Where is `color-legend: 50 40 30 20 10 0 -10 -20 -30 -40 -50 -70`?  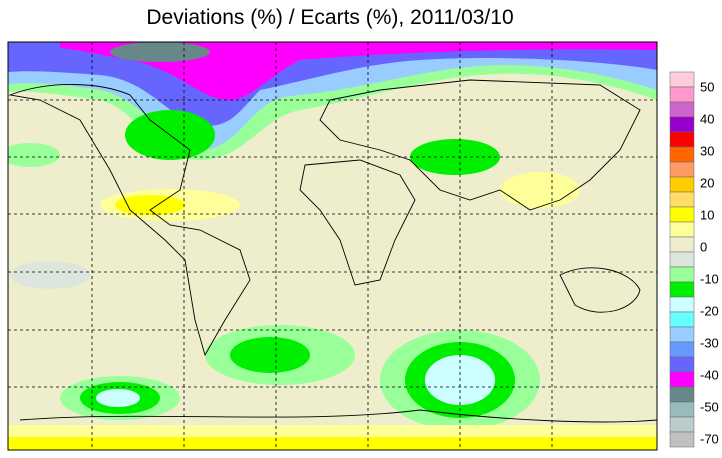 color-legend: 50 40 30 20 10 0 -10 -20 -30 -40 -50 -70 is located at coordinates (694, 259).